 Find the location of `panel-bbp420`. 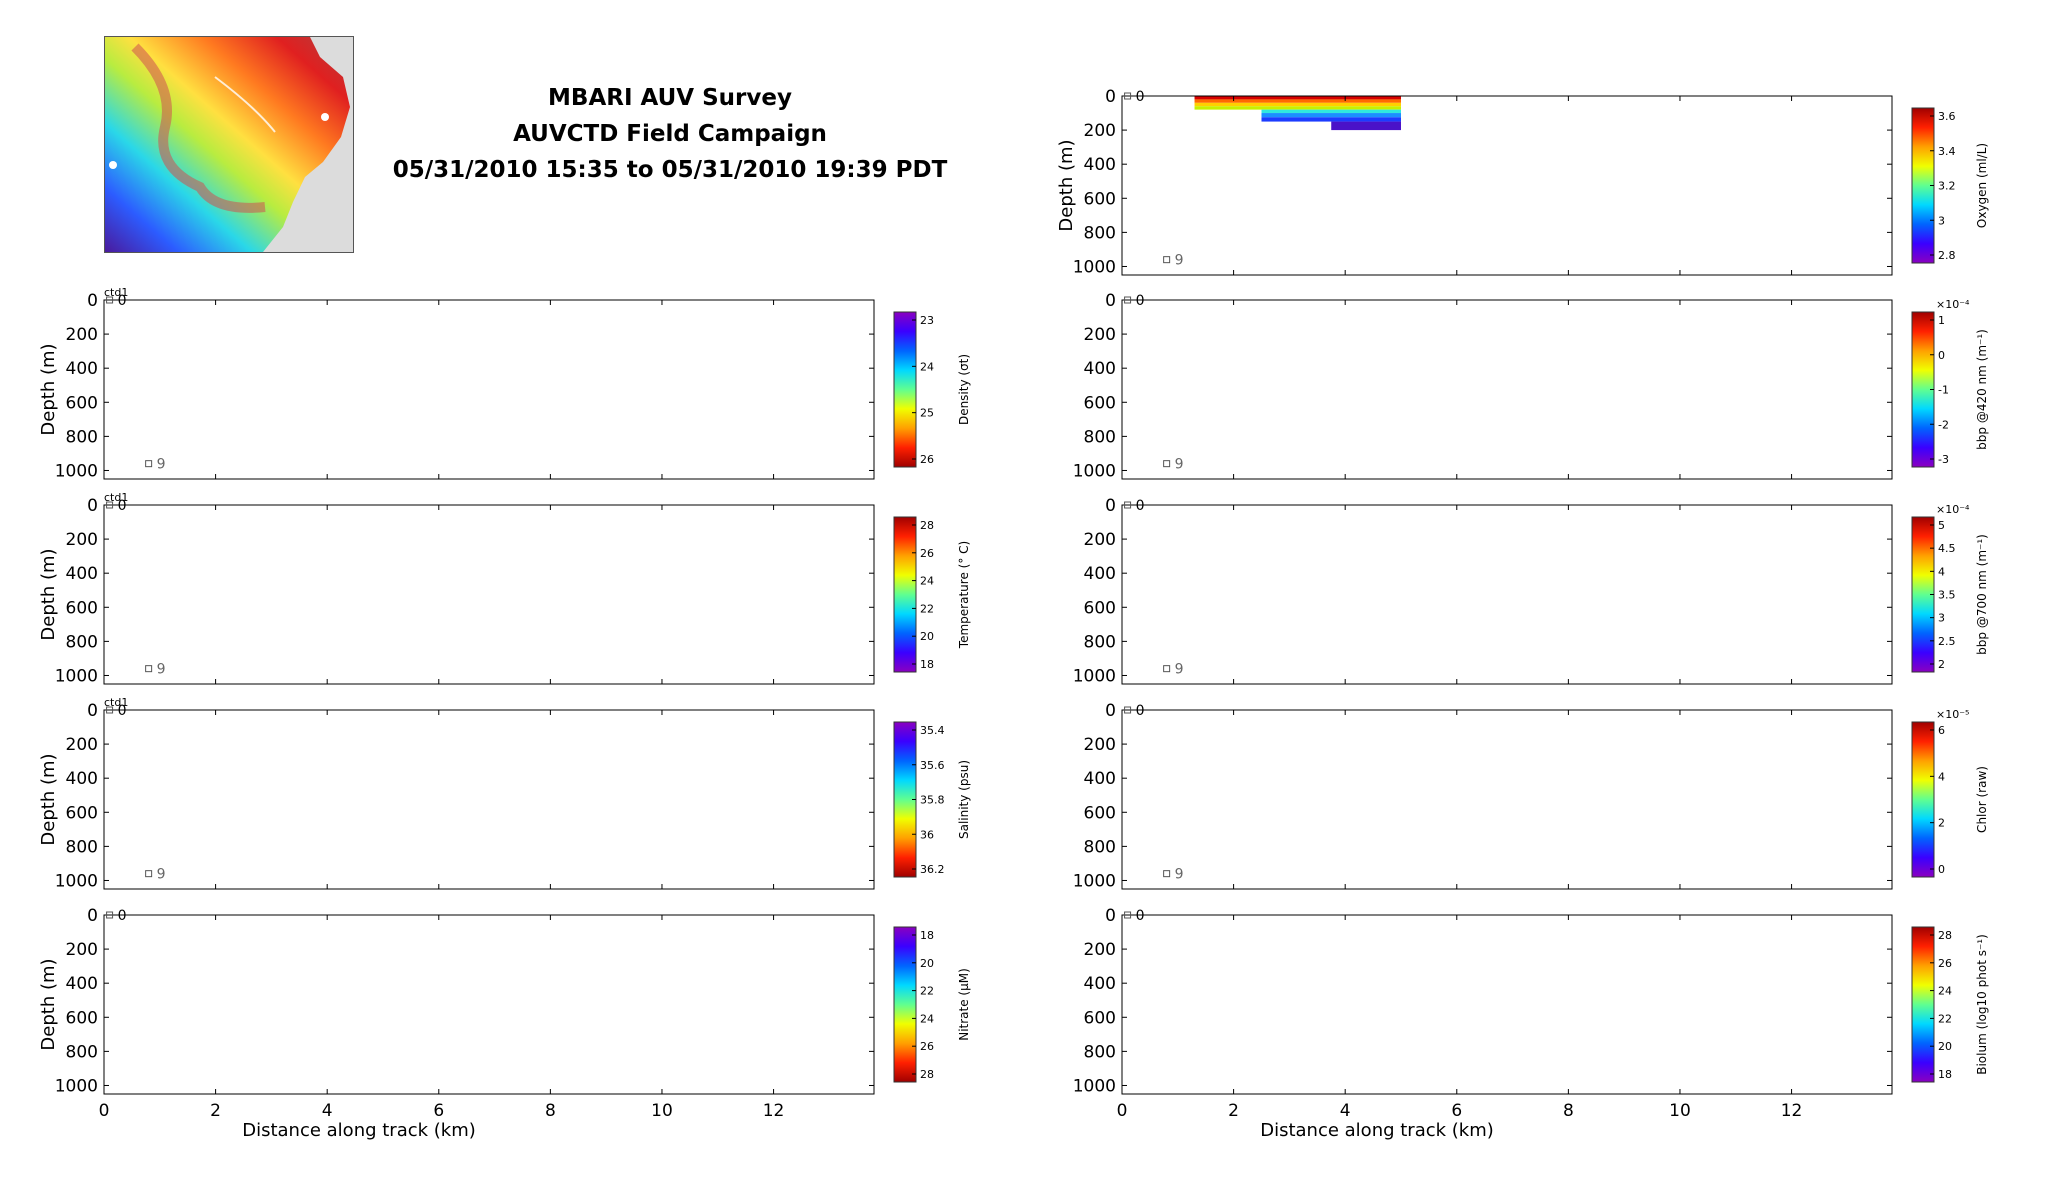

panel-bbp420 is located at coordinates (1528, 388).